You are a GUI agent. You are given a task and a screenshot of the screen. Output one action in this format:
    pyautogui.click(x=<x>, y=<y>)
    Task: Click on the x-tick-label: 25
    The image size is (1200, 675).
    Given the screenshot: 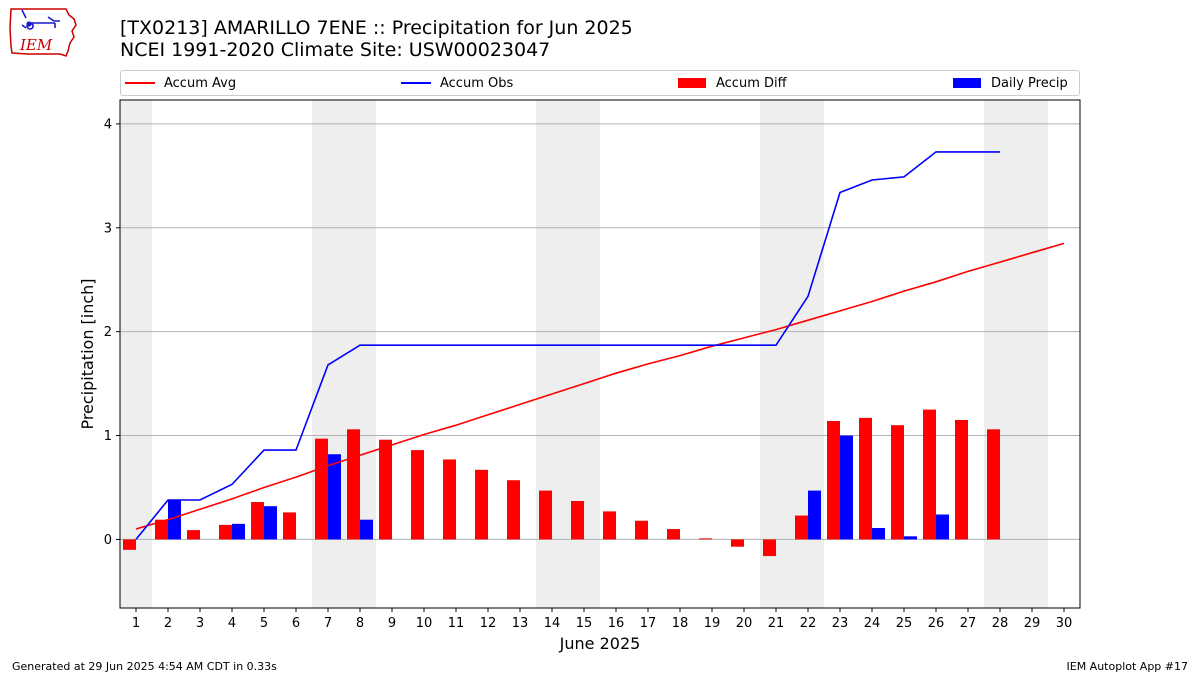 What is the action you would take?
    pyautogui.click(x=904, y=623)
    